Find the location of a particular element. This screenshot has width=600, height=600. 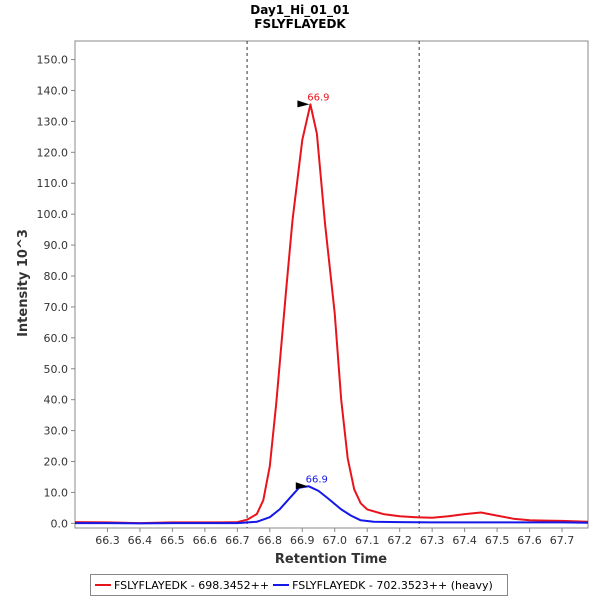

y-tick-label: 70.0 is located at coordinates (56, 307).